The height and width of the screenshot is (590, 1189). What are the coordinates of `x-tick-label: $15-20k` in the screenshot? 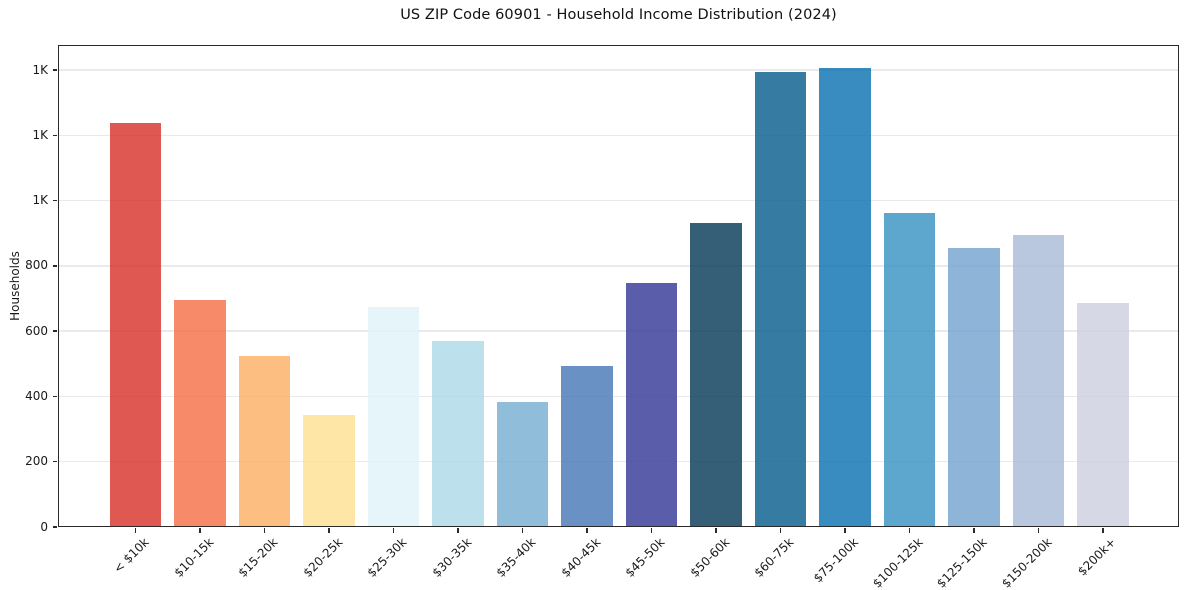 It's located at (258, 557).